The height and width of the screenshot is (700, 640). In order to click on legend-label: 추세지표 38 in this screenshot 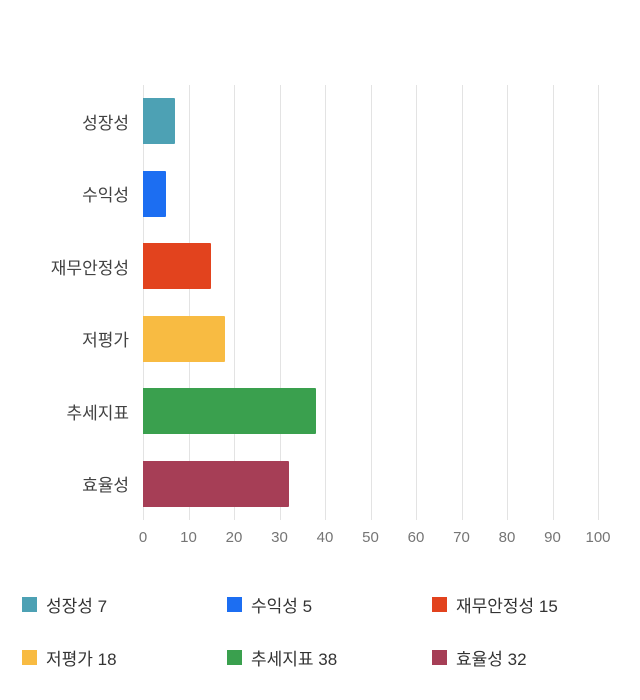, I will do `click(294, 659)`.